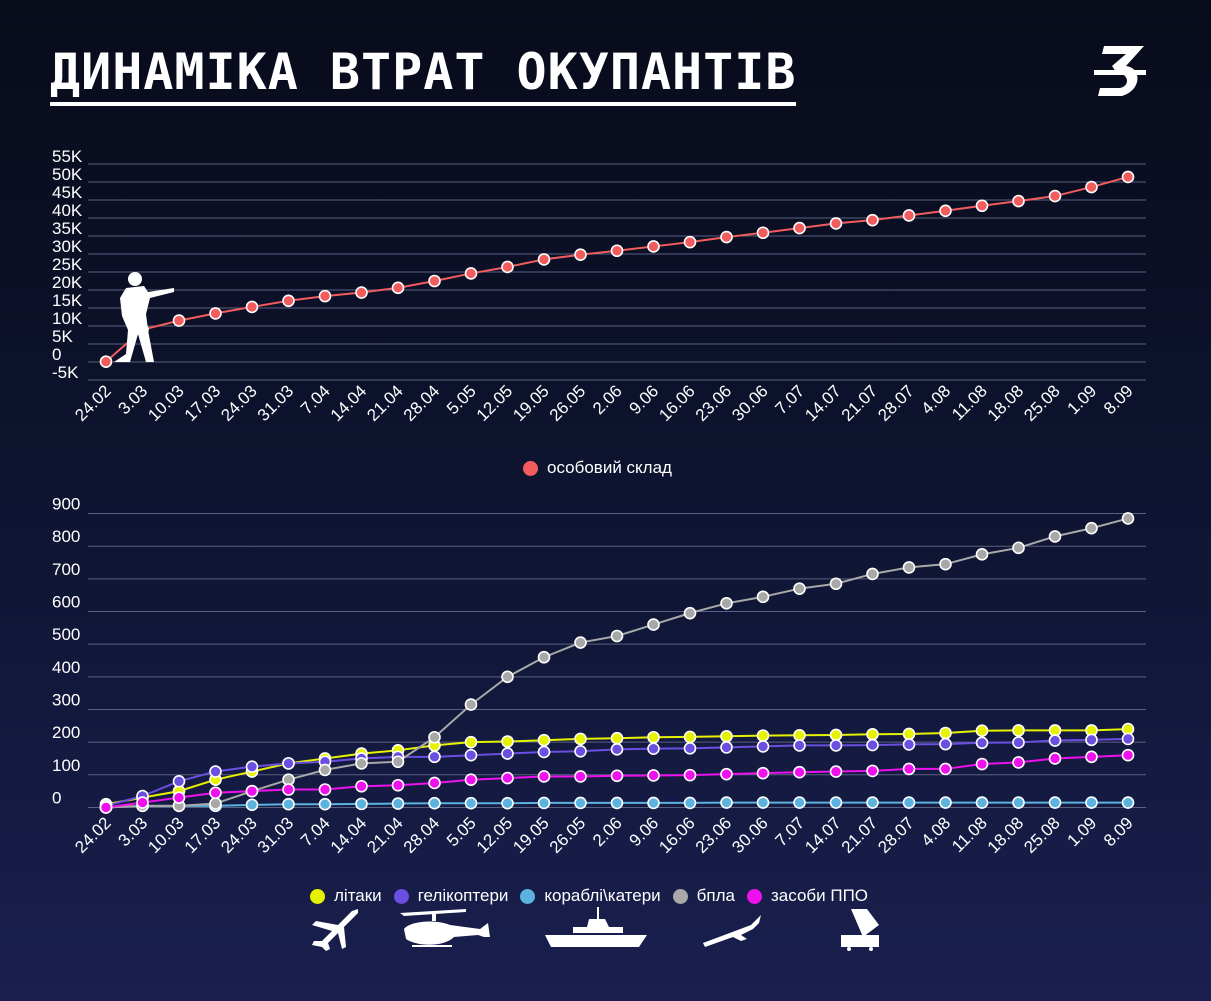 This screenshot has width=1211, height=1001. Describe the element at coordinates (203, 403) in the screenshot. I see `x-tick-label: 17.03` at that location.